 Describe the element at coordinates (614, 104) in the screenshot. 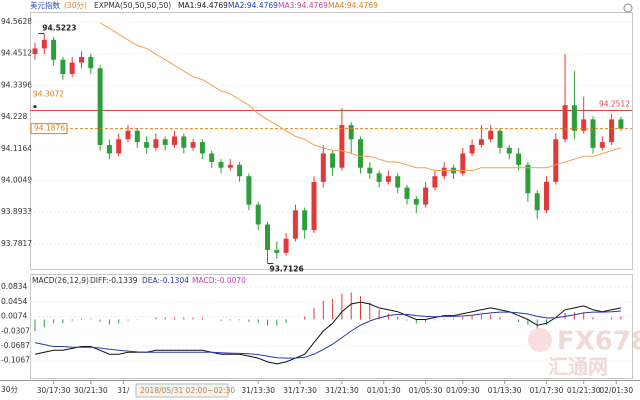

I see `reference-label: 94.2512` at that location.